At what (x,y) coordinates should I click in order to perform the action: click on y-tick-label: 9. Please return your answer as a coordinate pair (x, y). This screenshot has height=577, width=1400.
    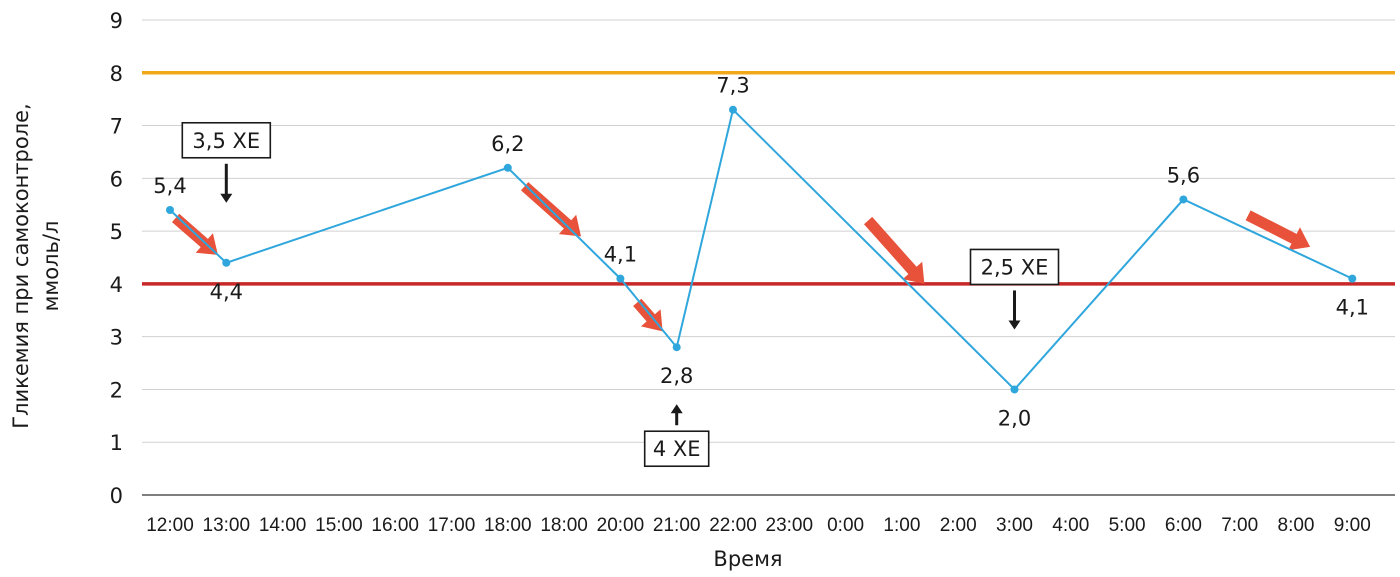
    Looking at the image, I should click on (116, 21).